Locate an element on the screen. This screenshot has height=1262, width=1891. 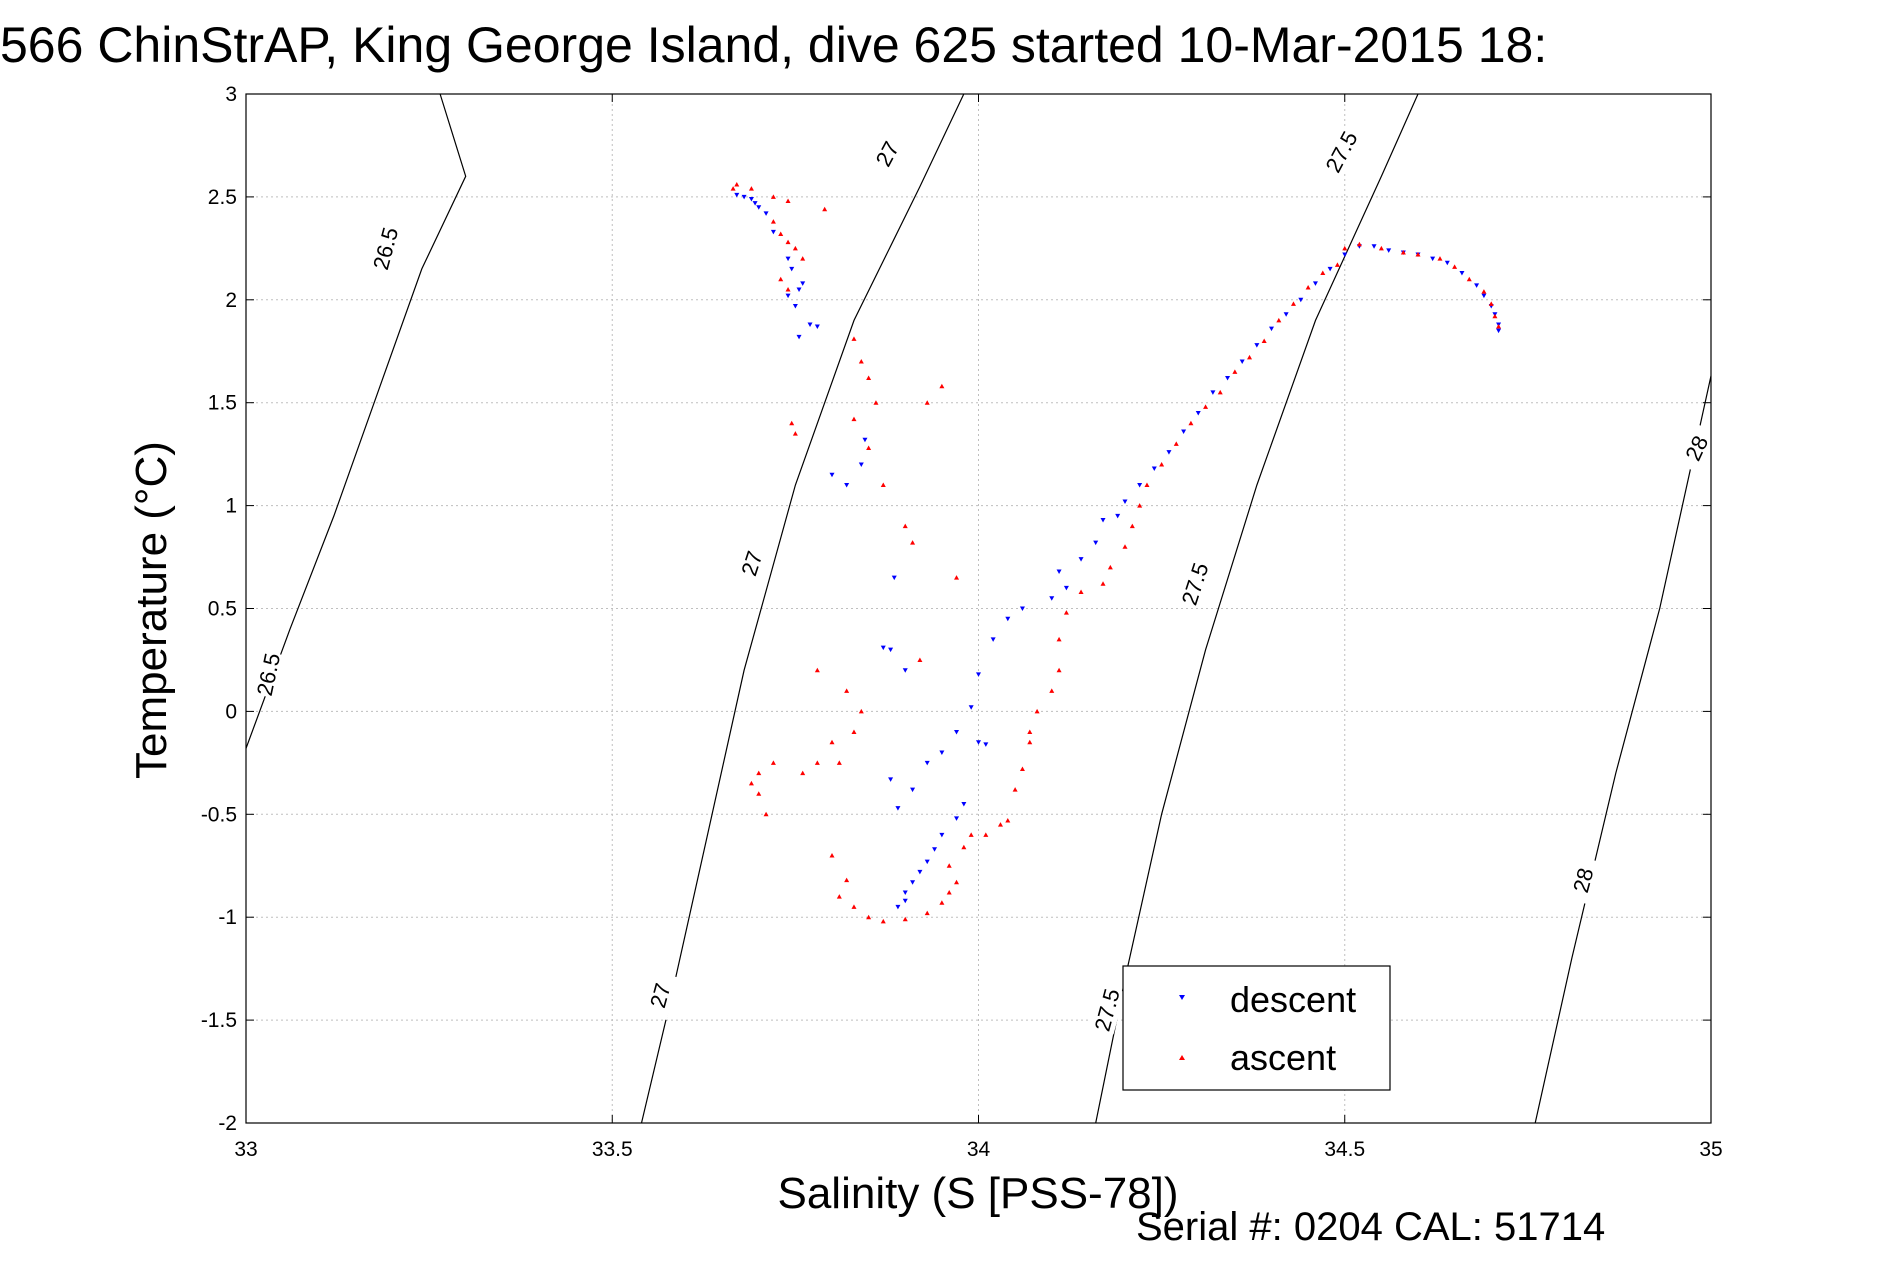
y-tick-label: -0.5 is located at coordinates (219, 814).